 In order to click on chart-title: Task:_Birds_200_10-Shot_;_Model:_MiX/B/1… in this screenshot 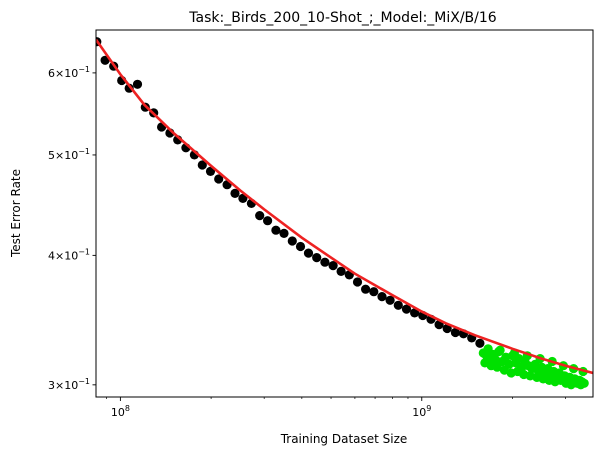, I will do `click(342, 18)`.